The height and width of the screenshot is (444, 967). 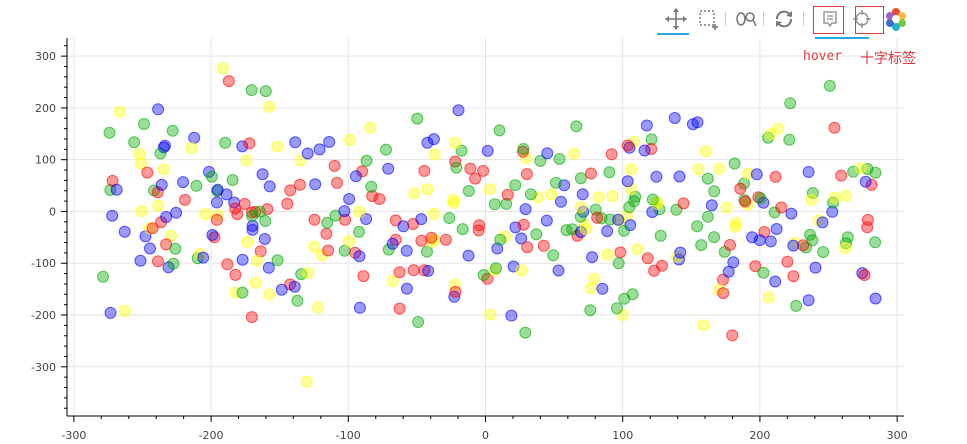 What do you see at coordinates (708, 19) in the screenshot?
I see `box-zoom-tool-icon` at bounding box center [708, 19].